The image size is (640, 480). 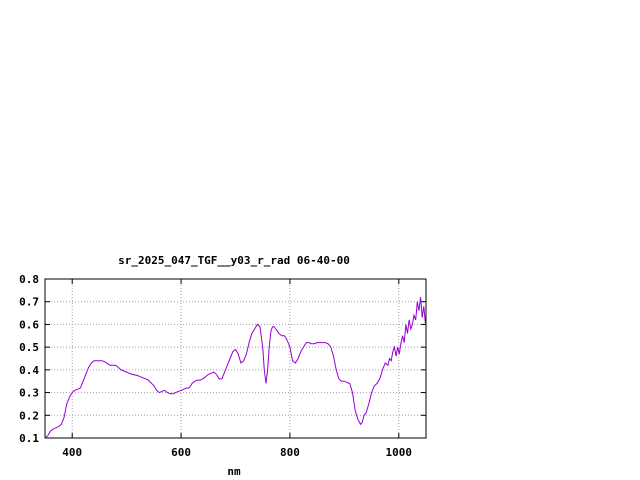 I want to click on y-axis-tick-labels: 0.1 0.2 0.3 0.4 0.5 0.6 0.7 0.8, so click(x=29, y=359).